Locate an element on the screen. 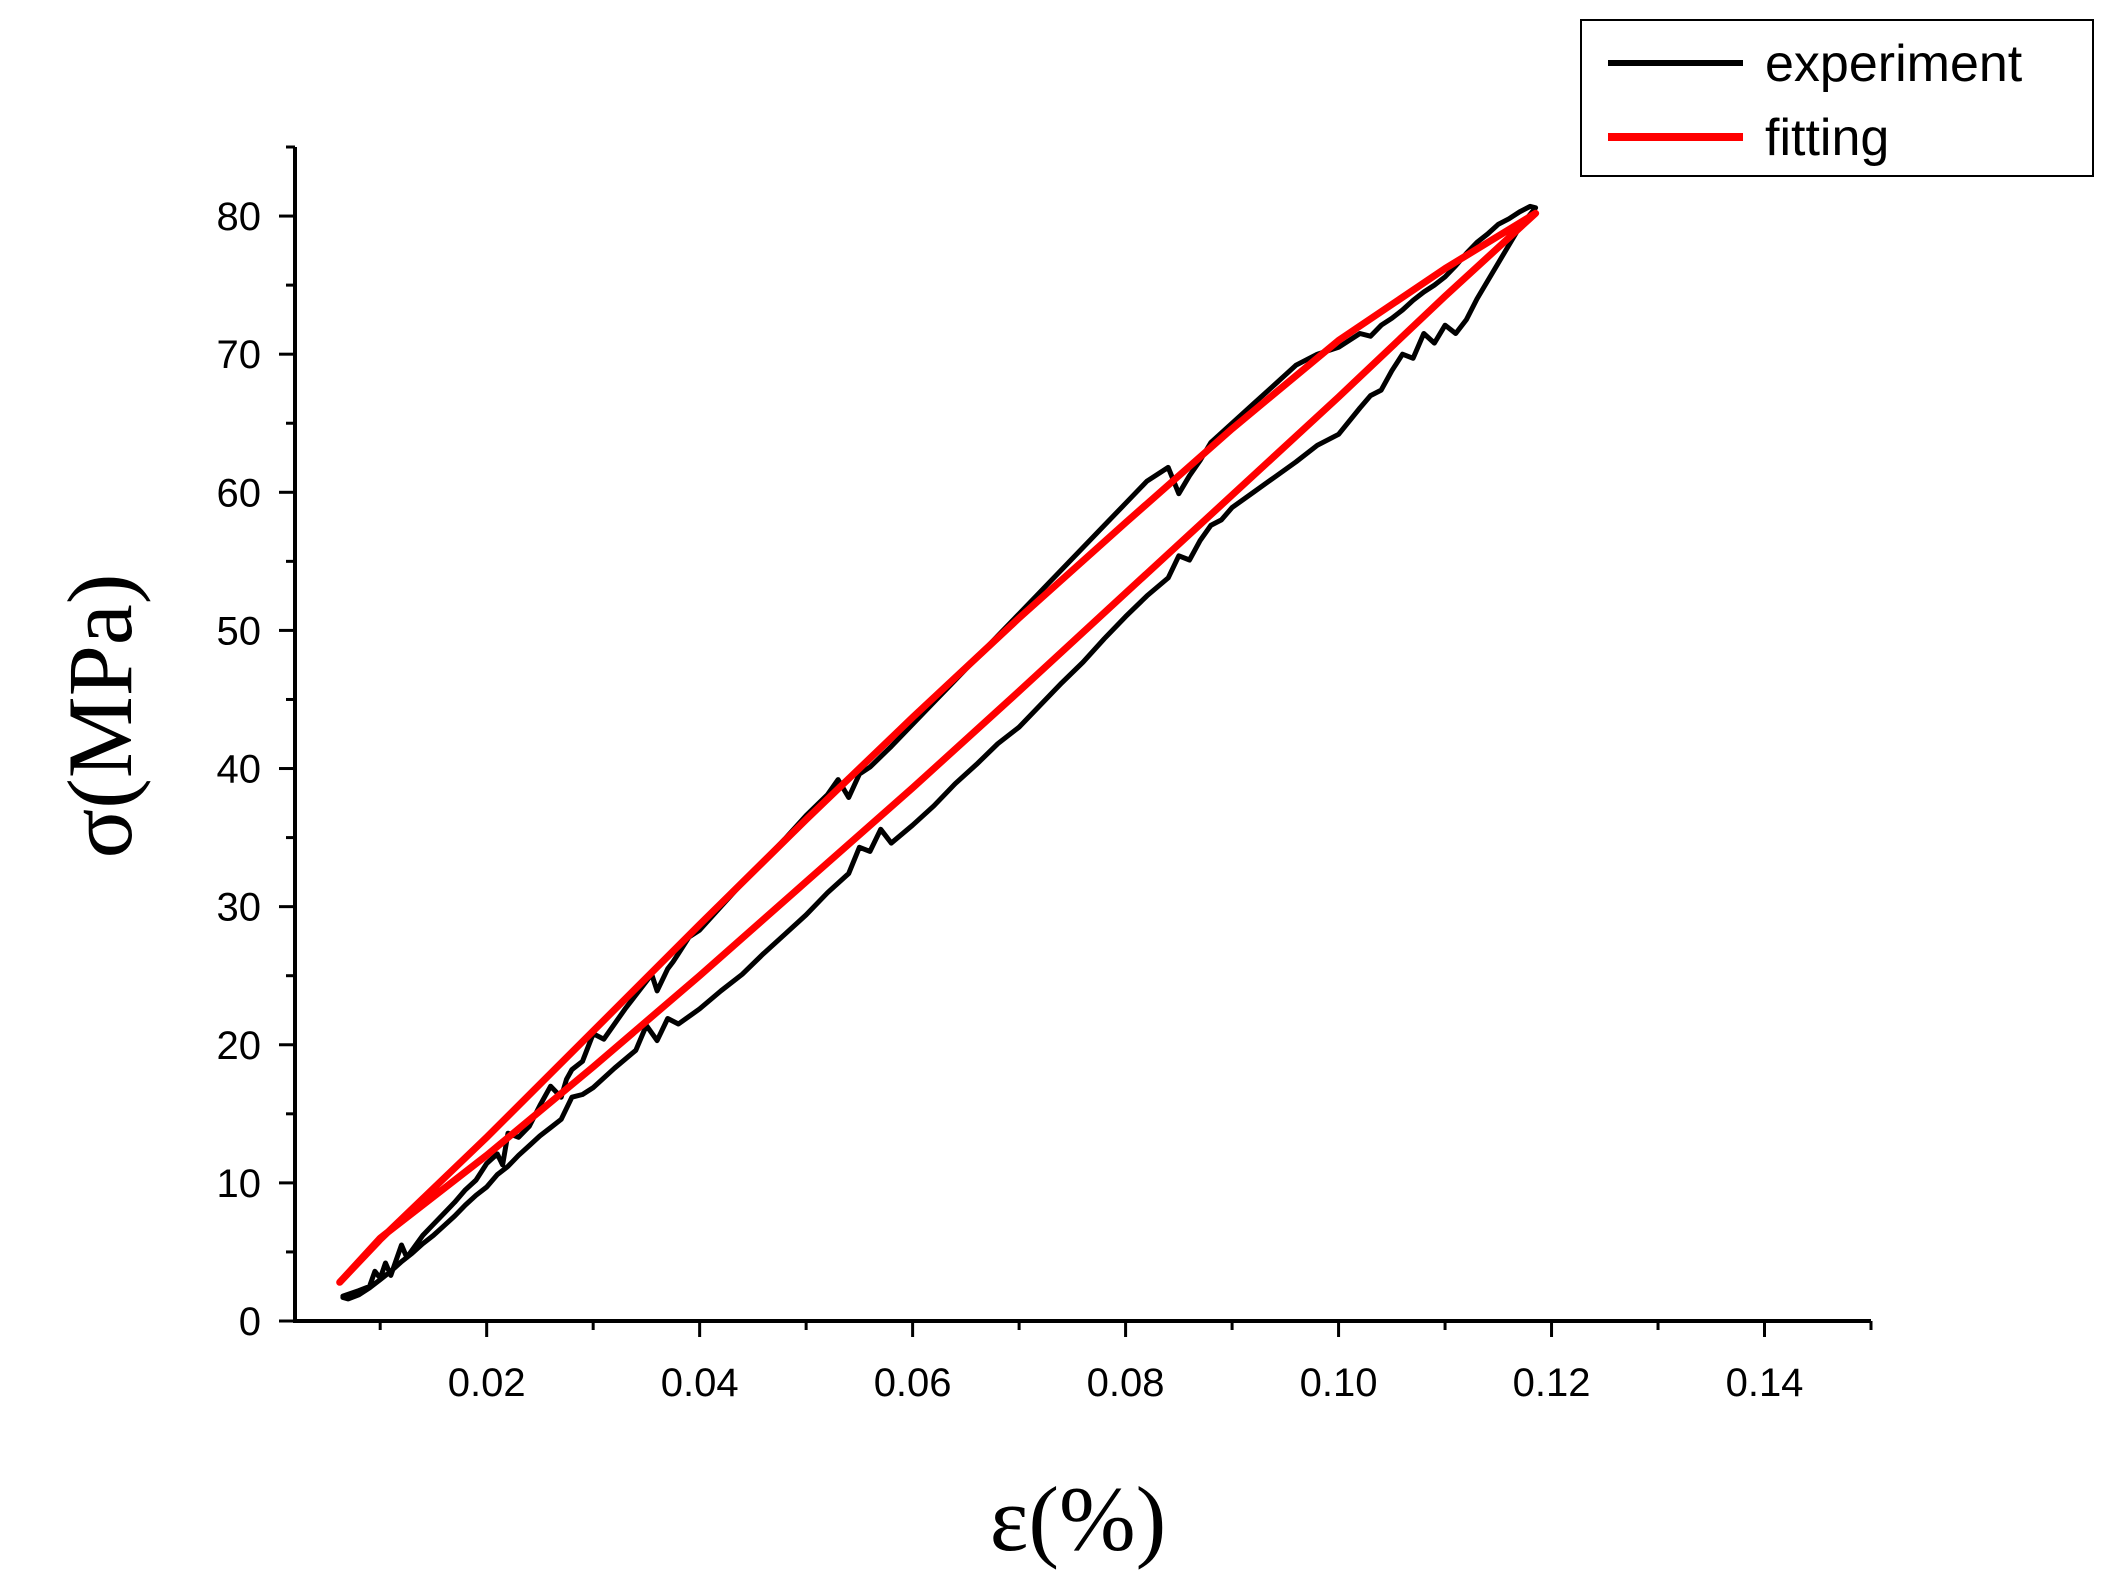 This screenshot has width=2113, height=1593. x-tick-label: 0.14 is located at coordinates (1765, 1383).